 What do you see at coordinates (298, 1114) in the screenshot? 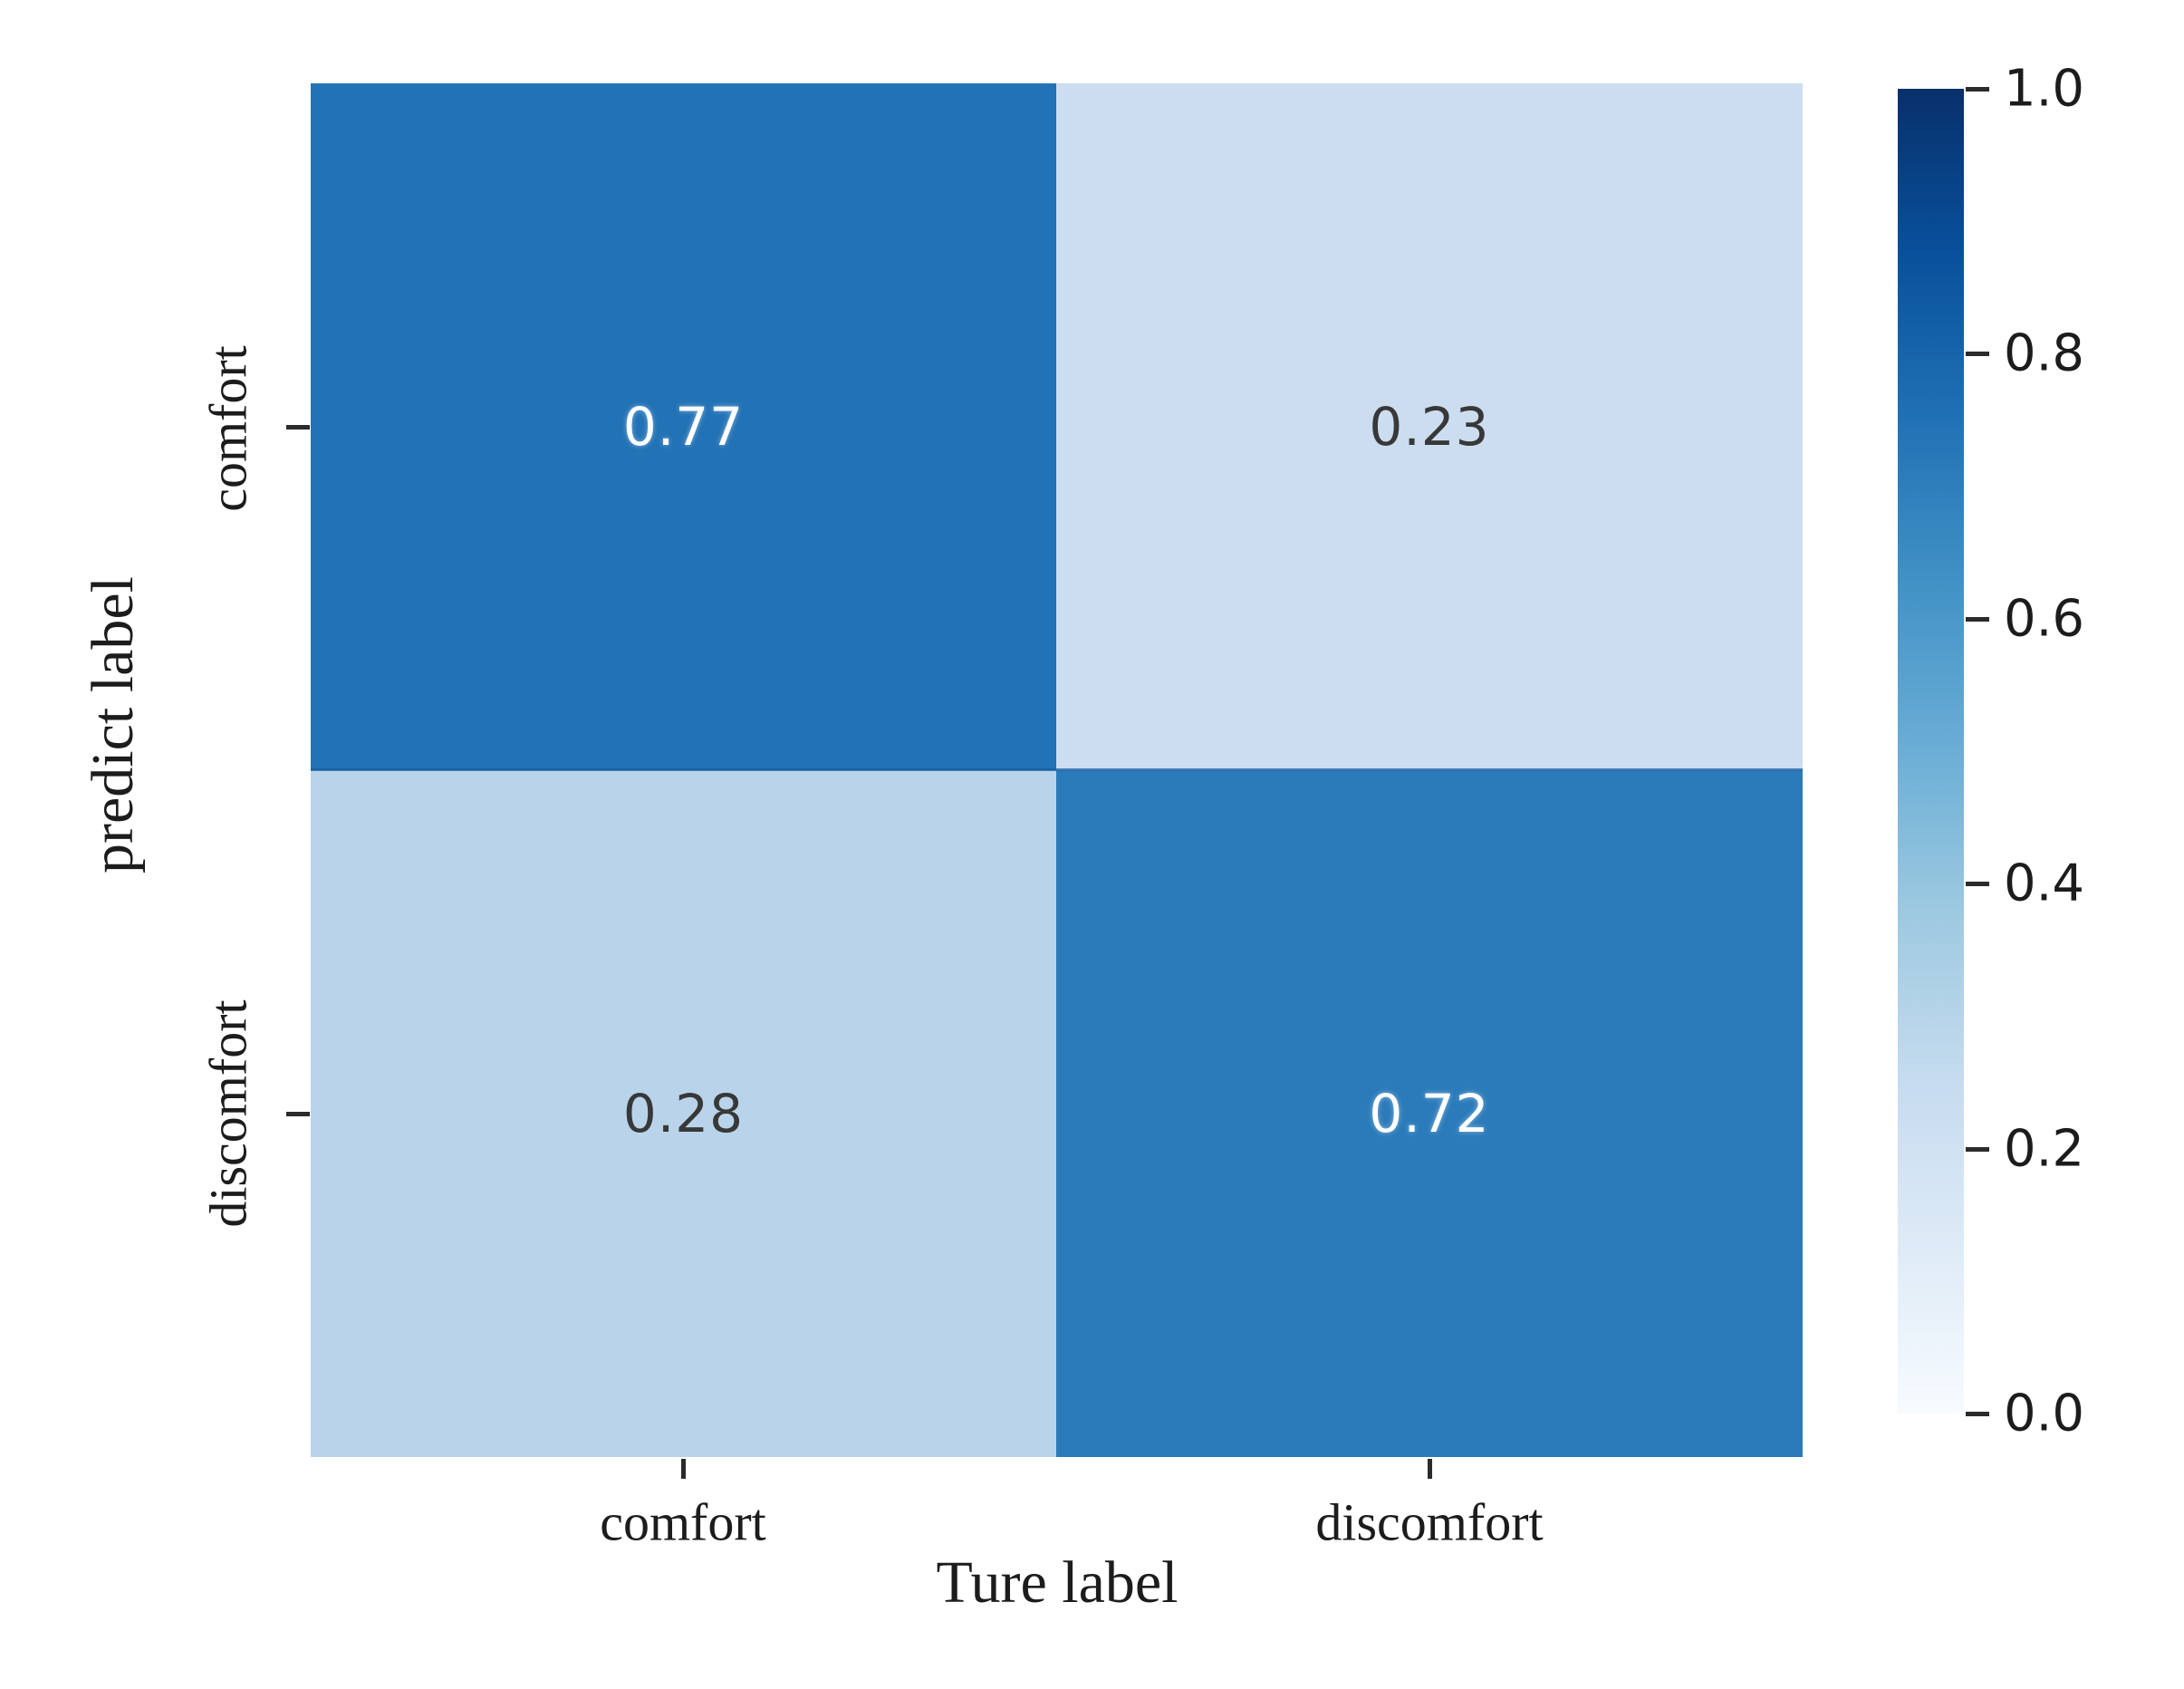
I see `y-tick-mark-discomfort` at bounding box center [298, 1114].